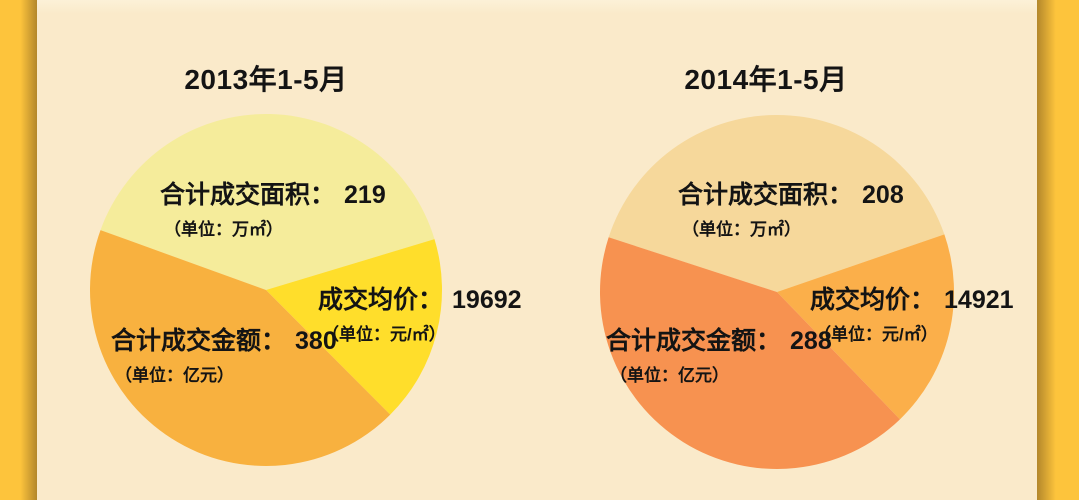 This screenshot has width=1079, height=500. Describe the element at coordinates (266, 79) in the screenshot. I see `pie-2013-title: 2013年1-5月` at that location.